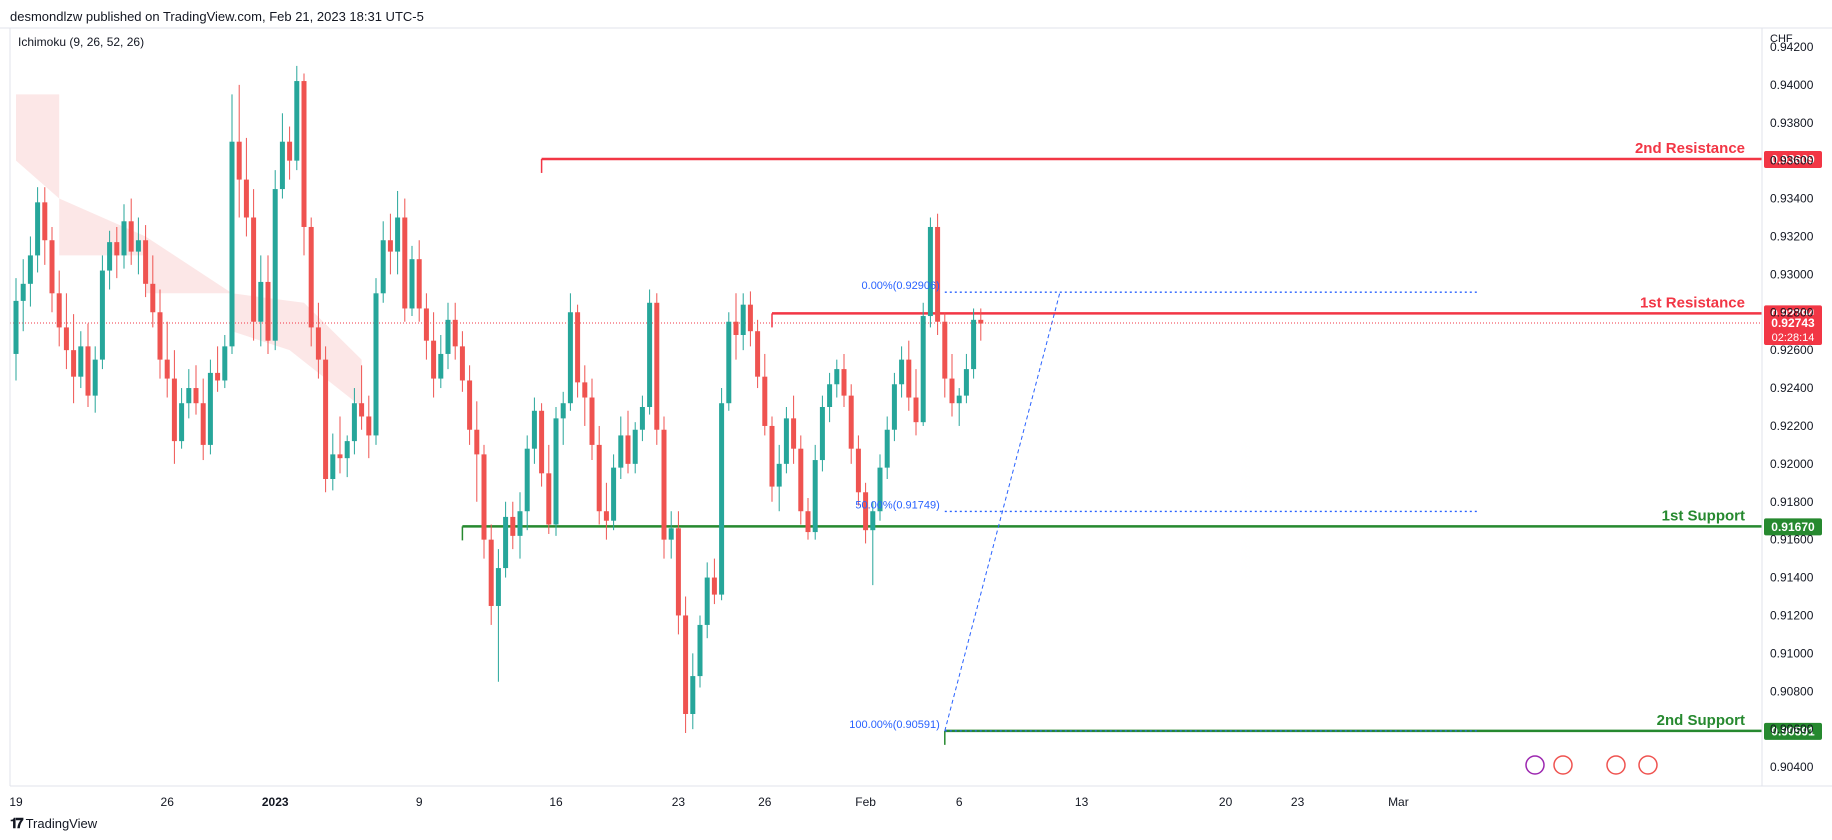 The height and width of the screenshot is (840, 1832). I want to click on level-name-1: 1st Resistance, so click(1692, 302).